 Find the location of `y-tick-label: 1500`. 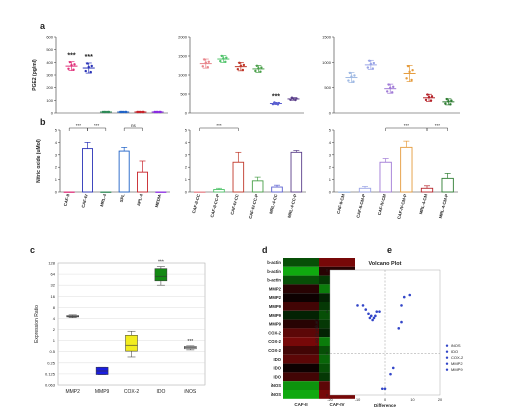

y-tick-label: 1500 is located at coordinates (327, 37).